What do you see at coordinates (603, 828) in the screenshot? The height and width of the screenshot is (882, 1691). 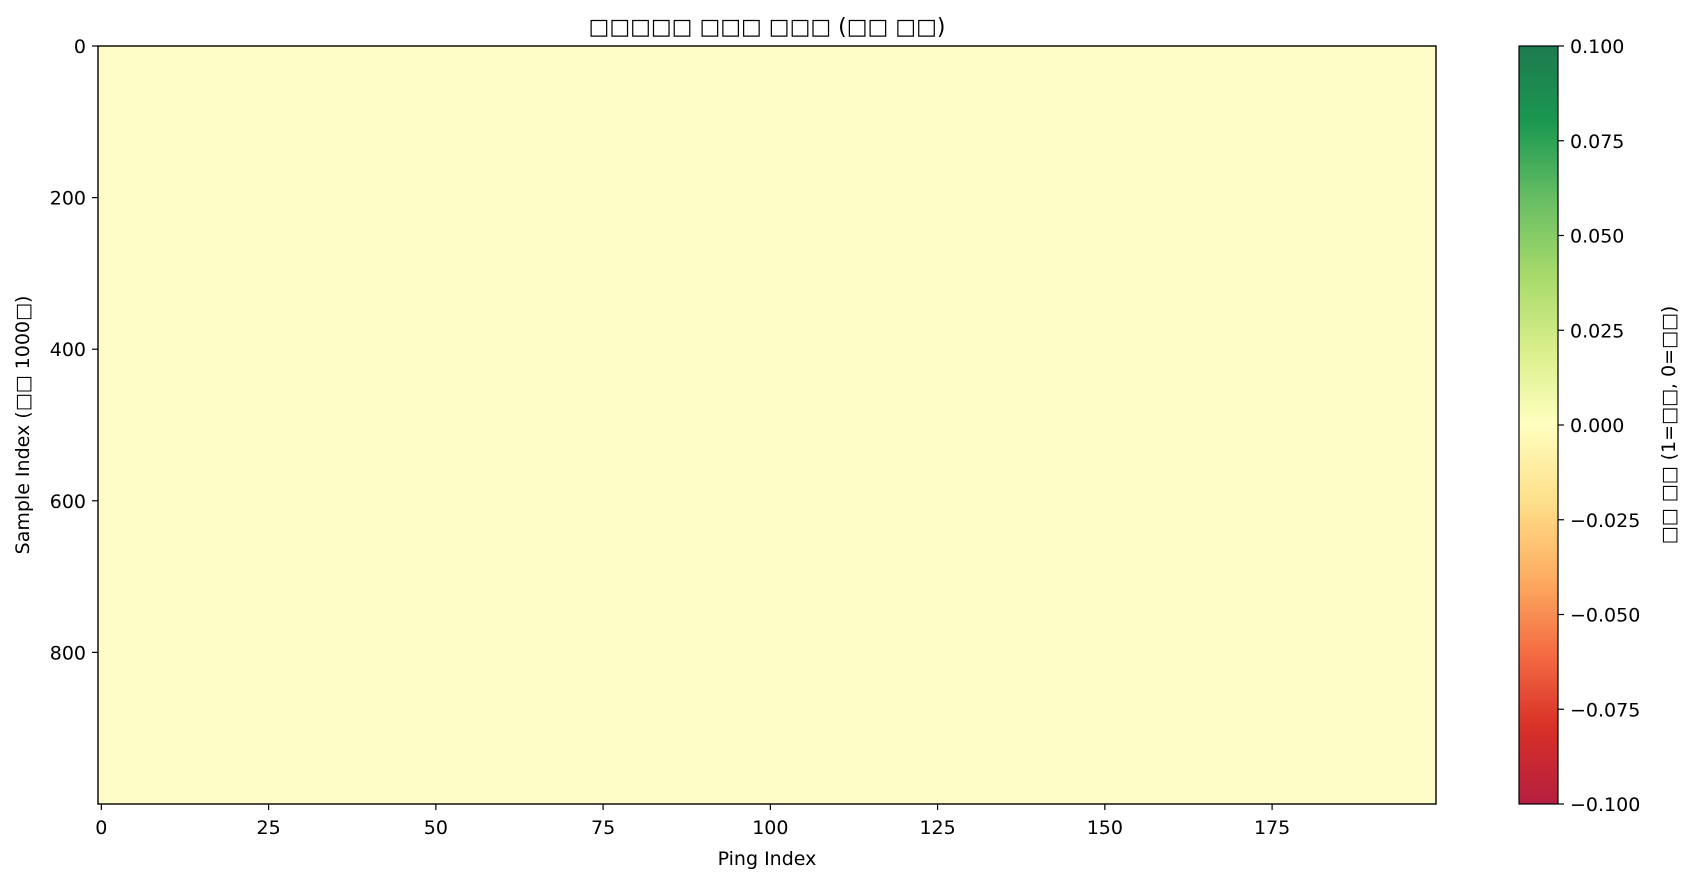 I see `x-tick-label: 75` at bounding box center [603, 828].